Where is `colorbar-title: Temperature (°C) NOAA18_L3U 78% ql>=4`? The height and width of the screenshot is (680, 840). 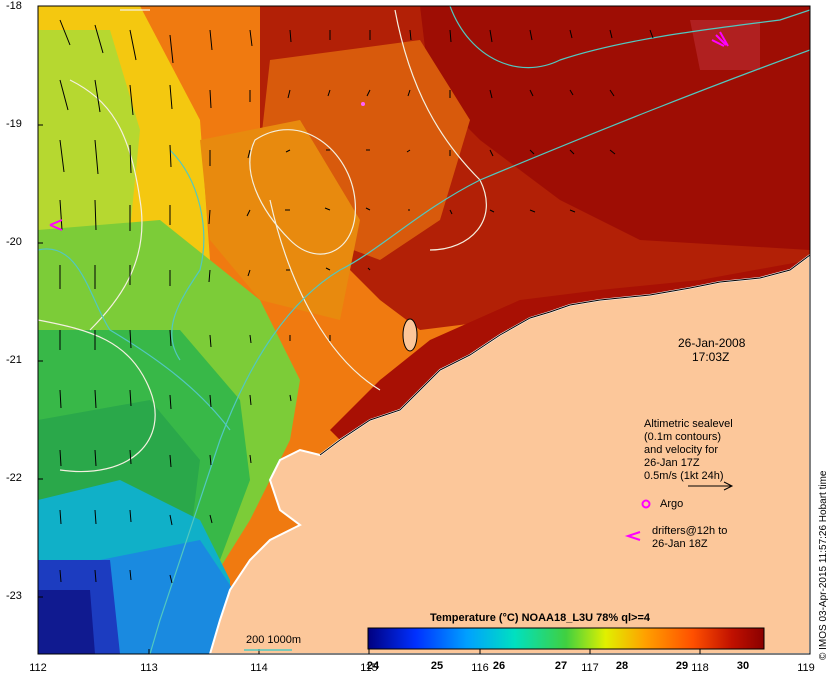 colorbar-title: Temperature (°C) NOAA18_L3U 78% ql>=4 is located at coordinates (540, 618).